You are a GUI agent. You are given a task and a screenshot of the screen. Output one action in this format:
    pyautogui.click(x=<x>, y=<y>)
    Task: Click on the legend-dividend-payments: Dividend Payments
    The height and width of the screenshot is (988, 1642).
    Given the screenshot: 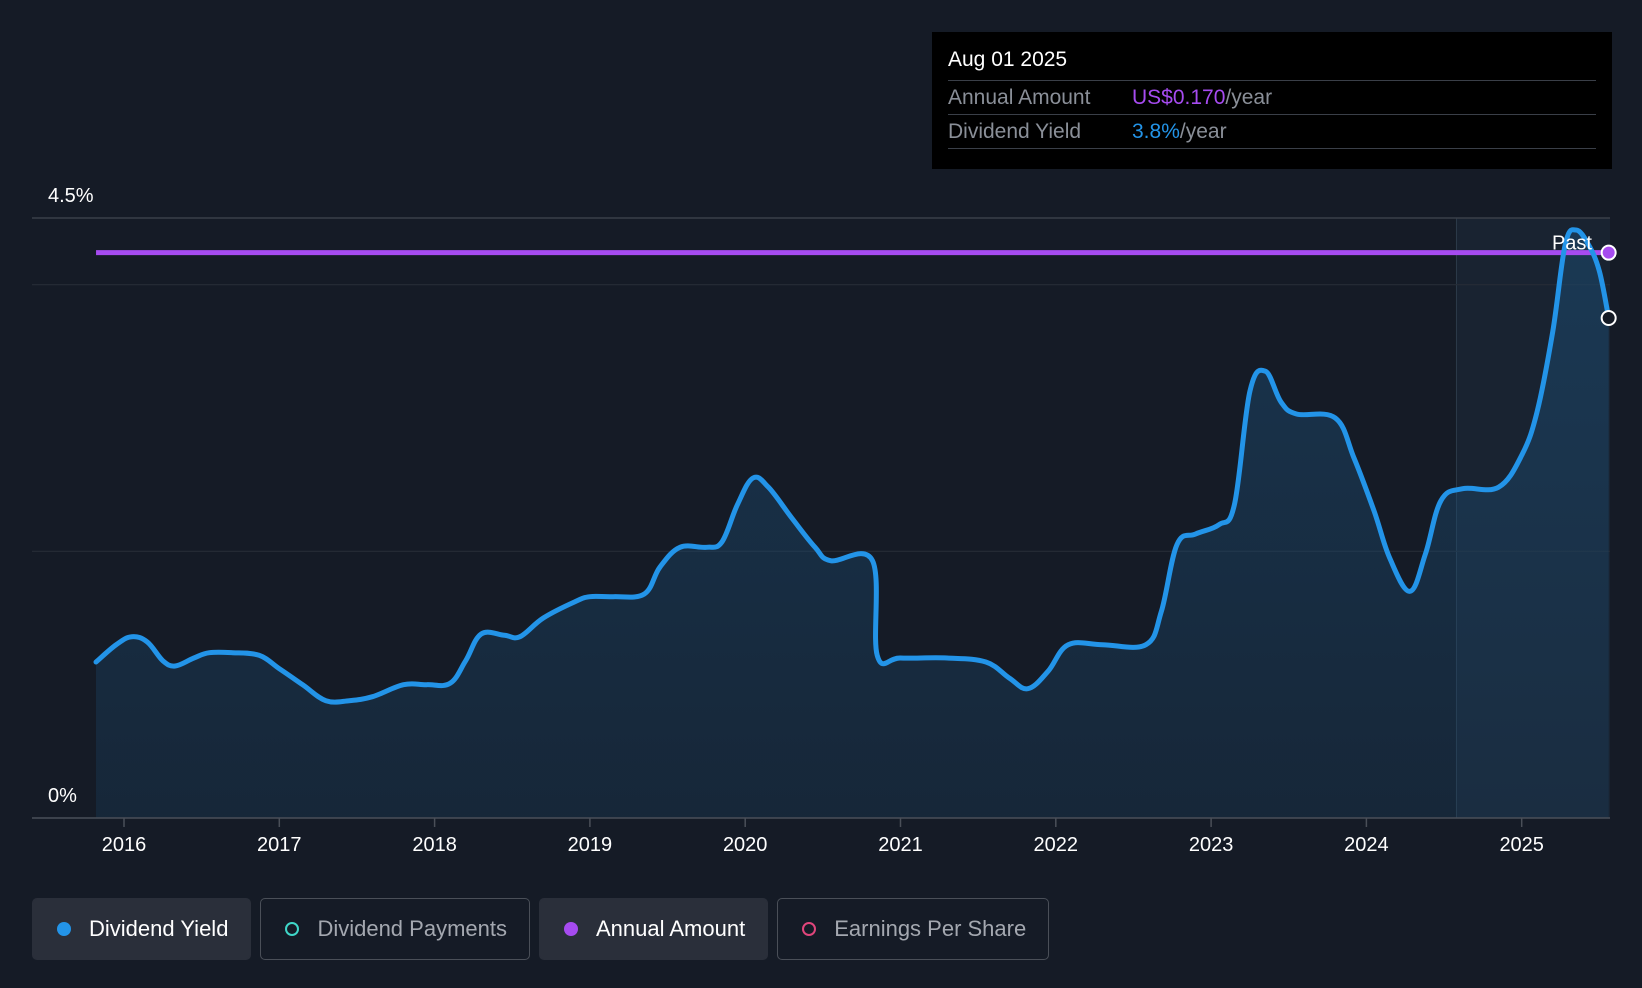 What is the action you would take?
    pyautogui.click(x=395, y=929)
    